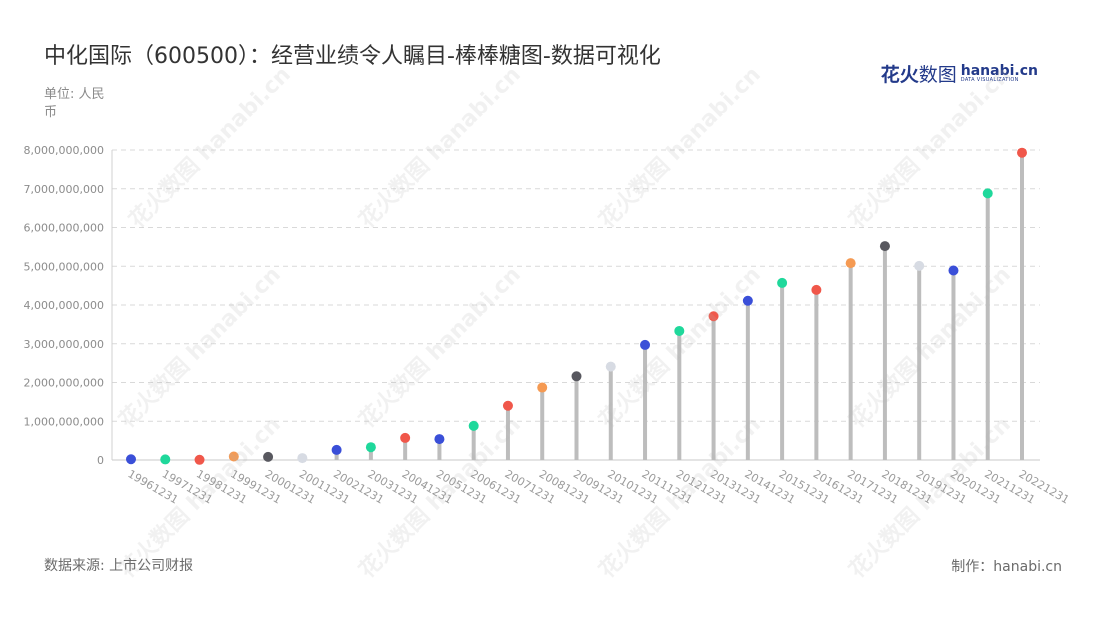  Describe the element at coordinates (64, 189) in the screenshot. I see `y-tick-label: 7,000,000,000` at that location.